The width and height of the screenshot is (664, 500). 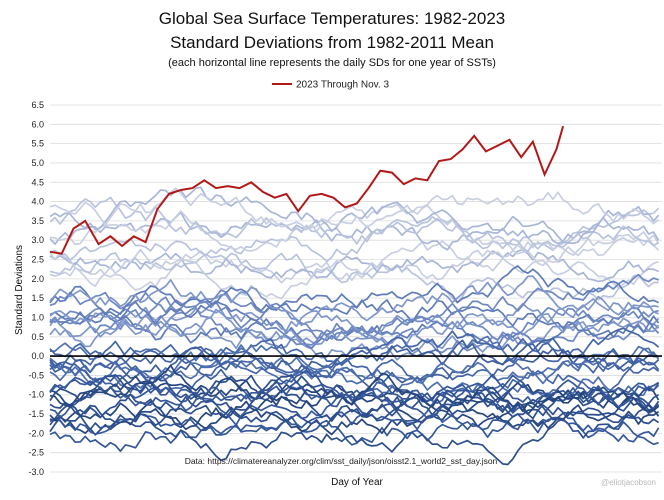 I want to click on y-tick-label: 2.0, so click(x=37, y=279).